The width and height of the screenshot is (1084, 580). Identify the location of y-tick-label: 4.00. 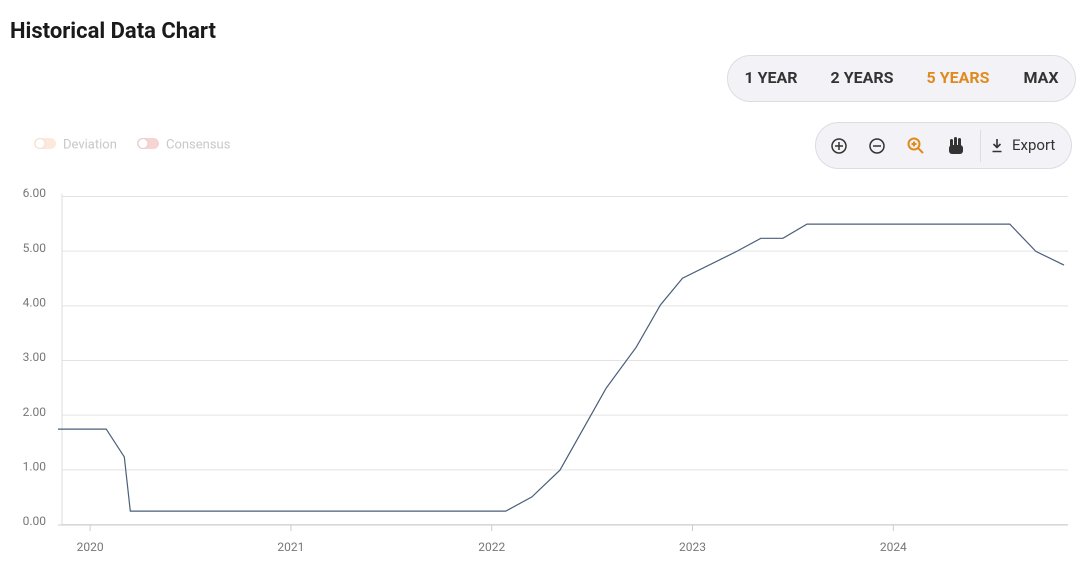
(35, 303).